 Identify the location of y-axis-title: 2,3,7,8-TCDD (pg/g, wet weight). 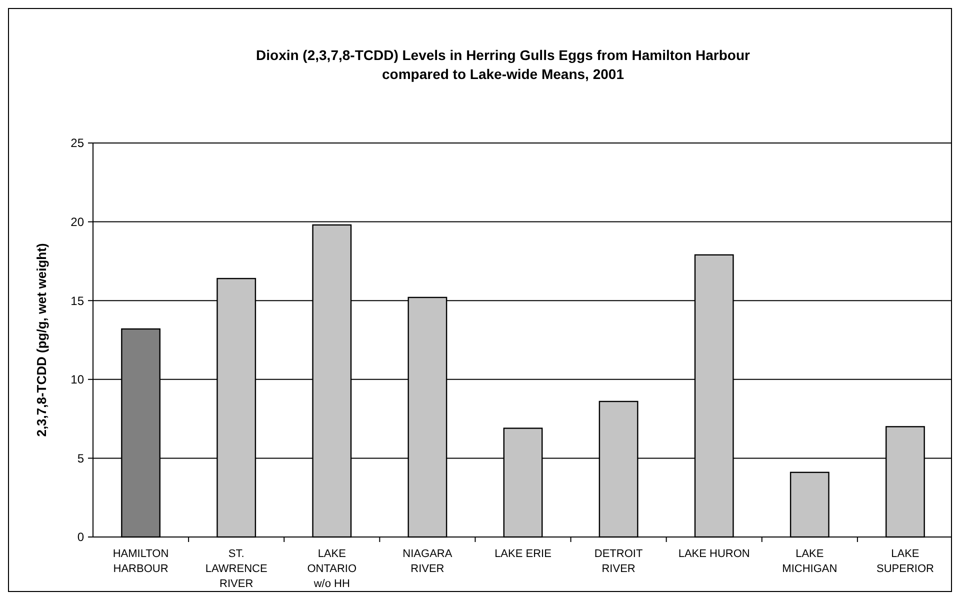
(41, 340).